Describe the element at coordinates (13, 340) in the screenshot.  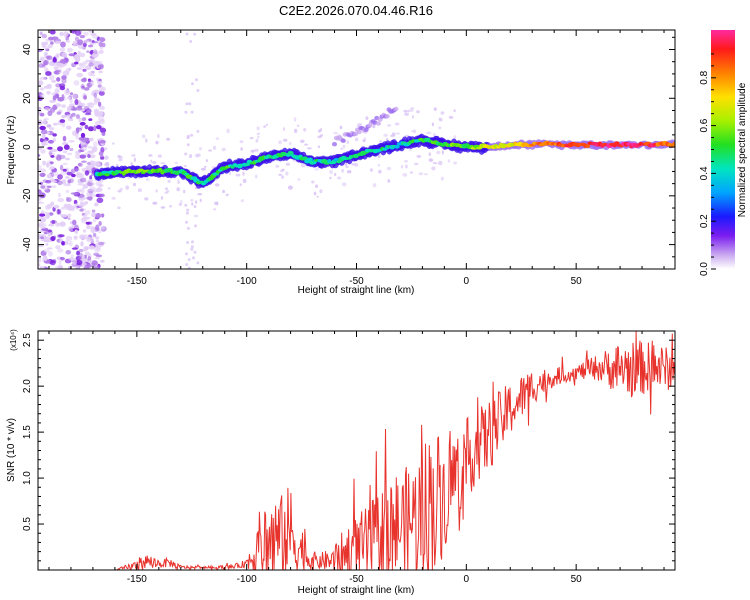
I see `snr-scale-label: (x10⁴)` at that location.